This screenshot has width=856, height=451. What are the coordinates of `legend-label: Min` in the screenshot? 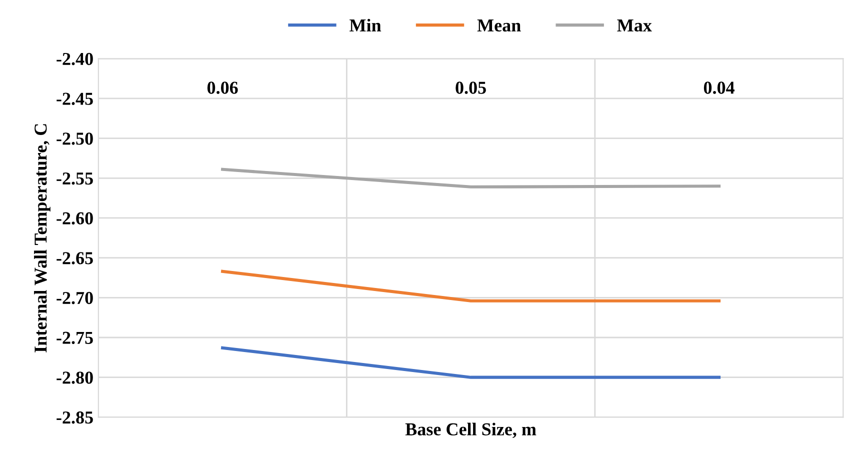 It's located at (366, 25).